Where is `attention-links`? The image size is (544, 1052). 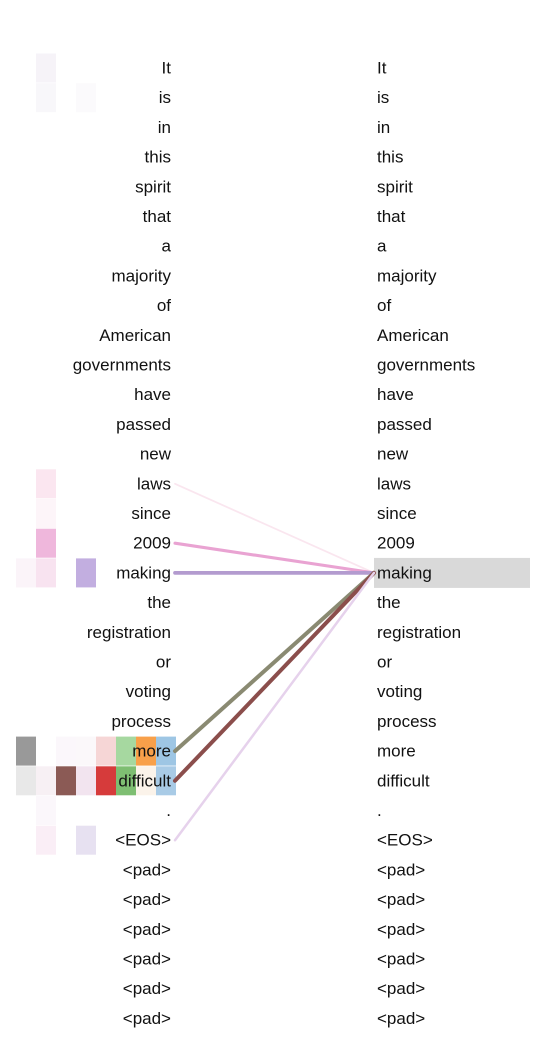
attention-links is located at coordinates (274, 662).